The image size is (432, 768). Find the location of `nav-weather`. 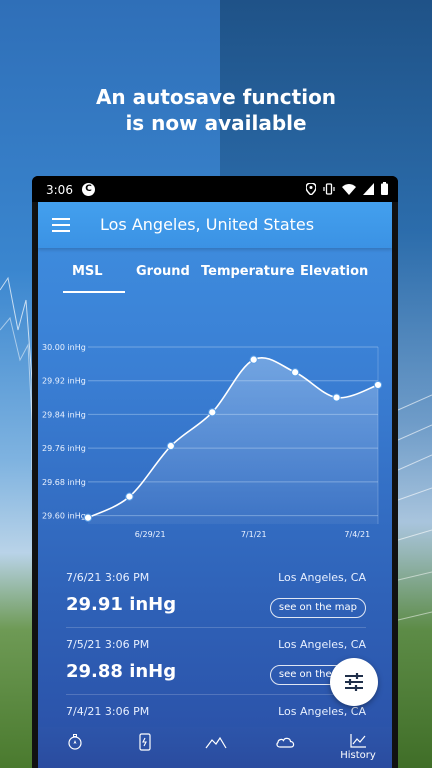

nav-weather is located at coordinates (286, 749).